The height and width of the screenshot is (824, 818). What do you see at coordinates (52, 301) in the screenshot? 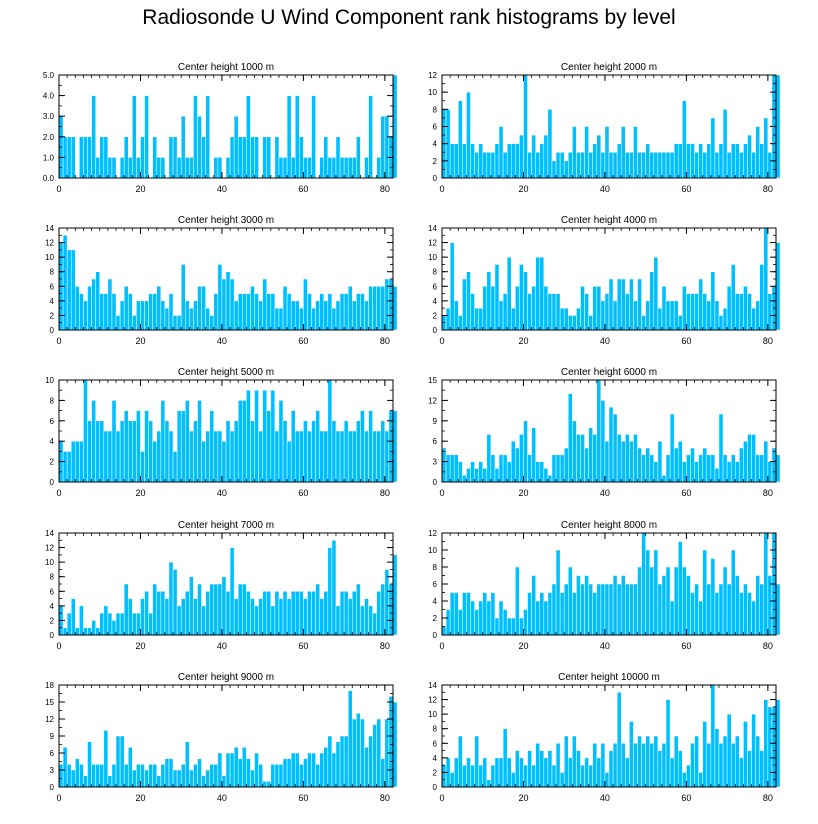
I see `y-tick-label: 4` at bounding box center [52, 301].